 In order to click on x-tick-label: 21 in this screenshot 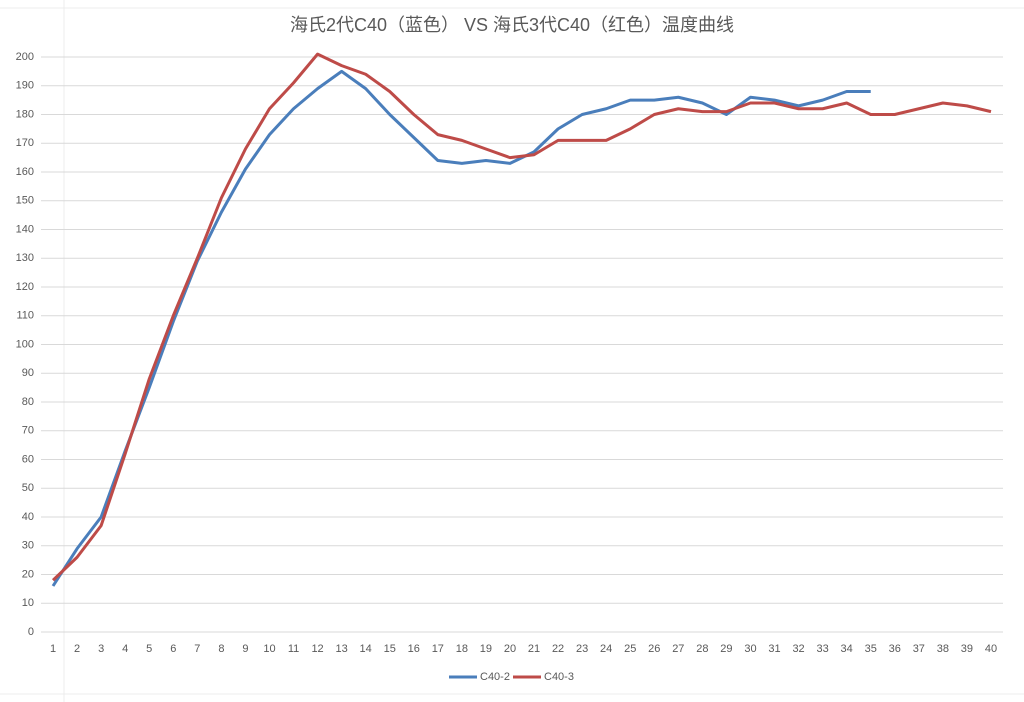, I will do `click(534, 649)`.